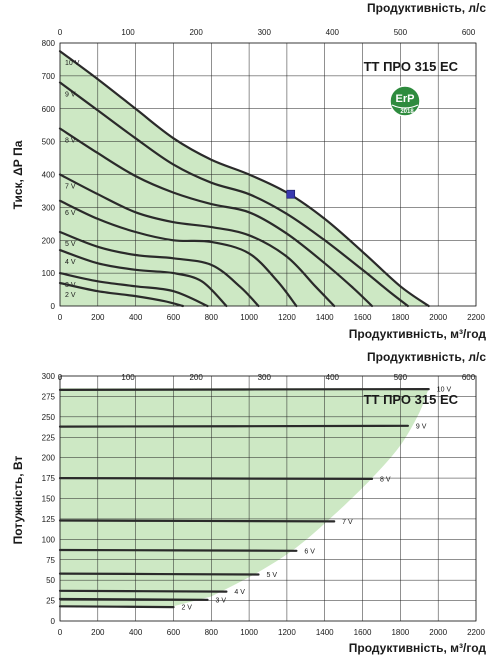 The width and height of the screenshot is (493, 656). What do you see at coordinates (49, 437) in the screenshot?
I see `y-tick-label: 225` at bounding box center [49, 437].